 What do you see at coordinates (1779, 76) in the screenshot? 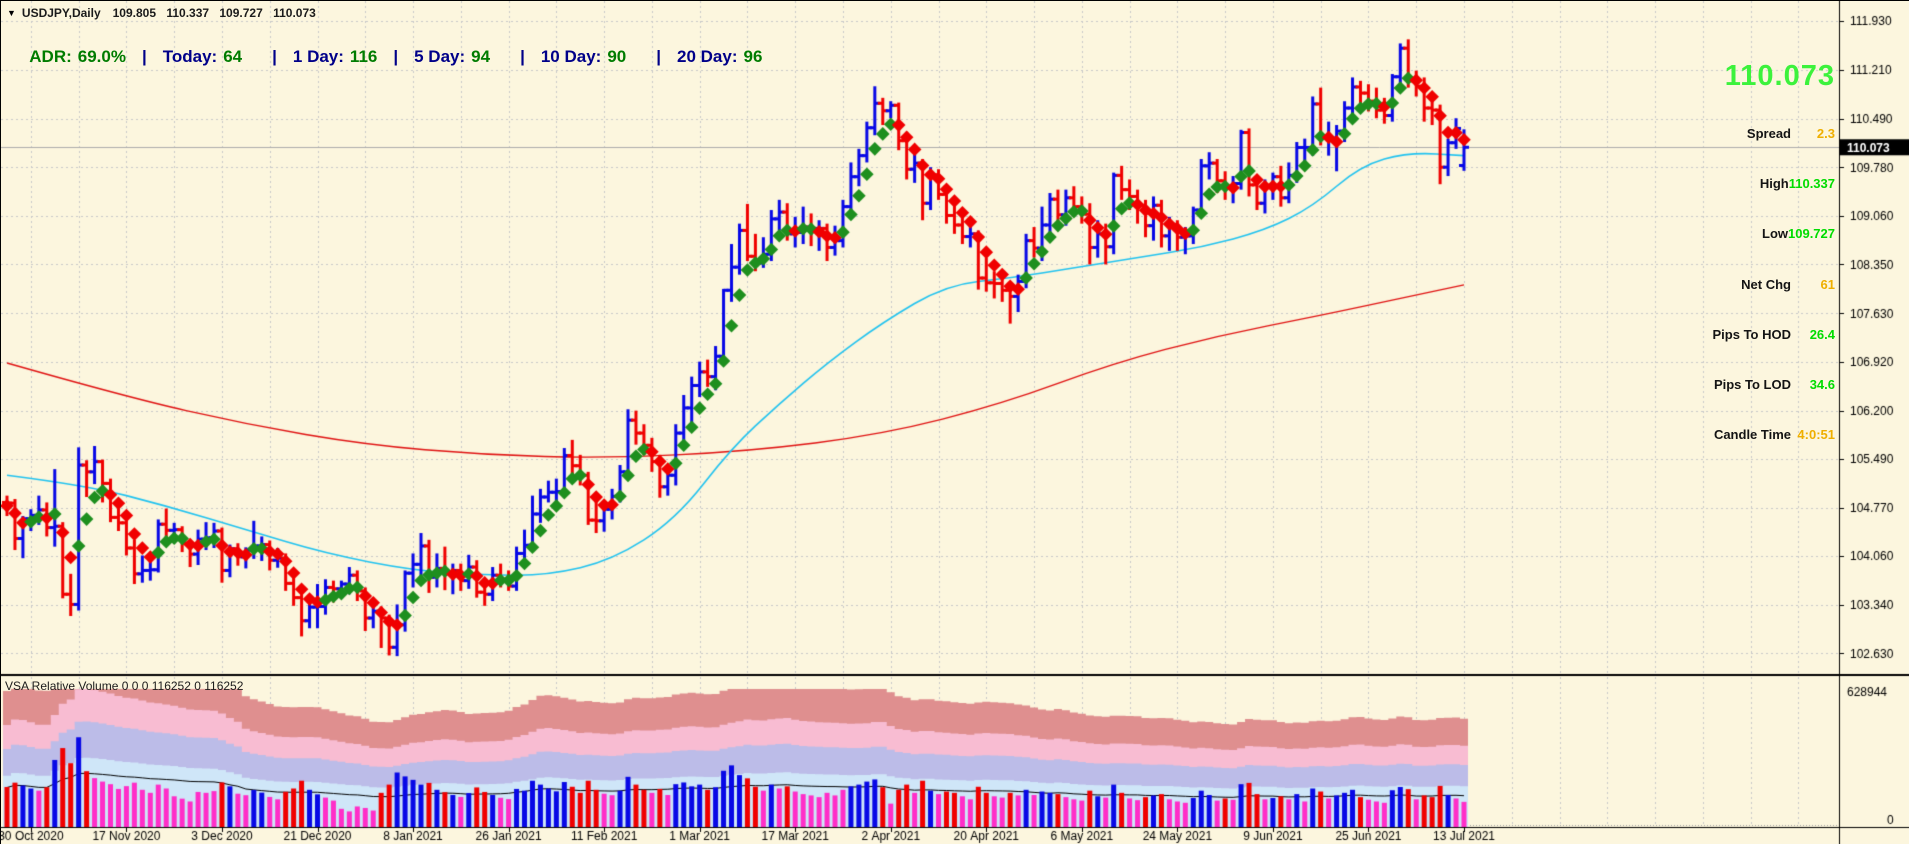
I see `current-price-readout: 110.073` at bounding box center [1779, 76].